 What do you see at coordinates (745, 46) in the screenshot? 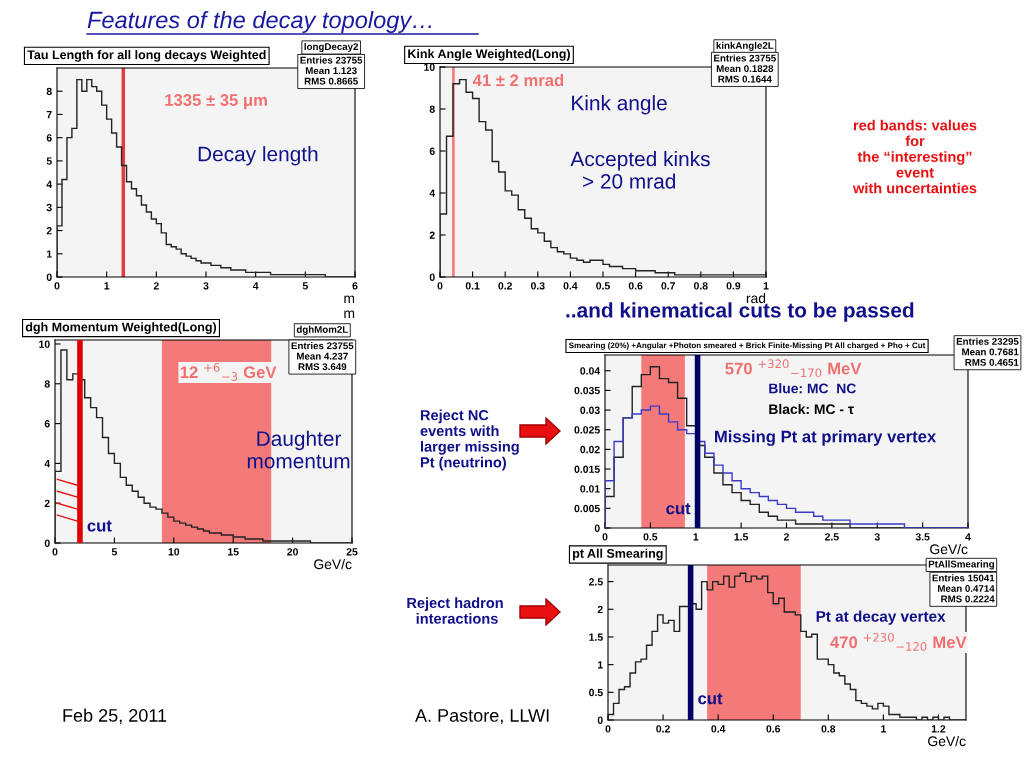
I see `text: kinkAngle2L` at bounding box center [745, 46].